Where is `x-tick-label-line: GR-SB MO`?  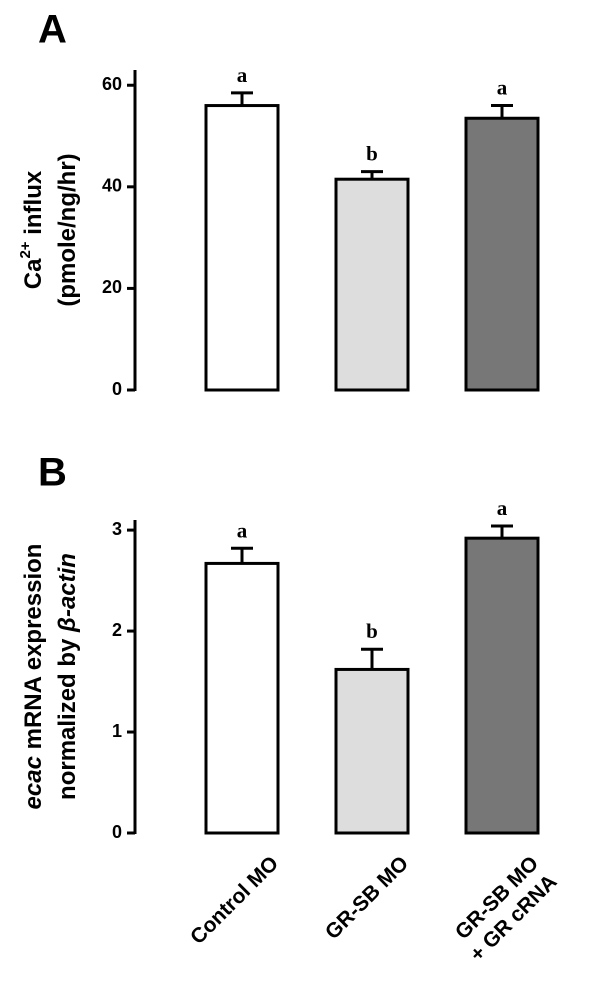 x-tick-label-line: GR-SB MO is located at coordinates (367, 898).